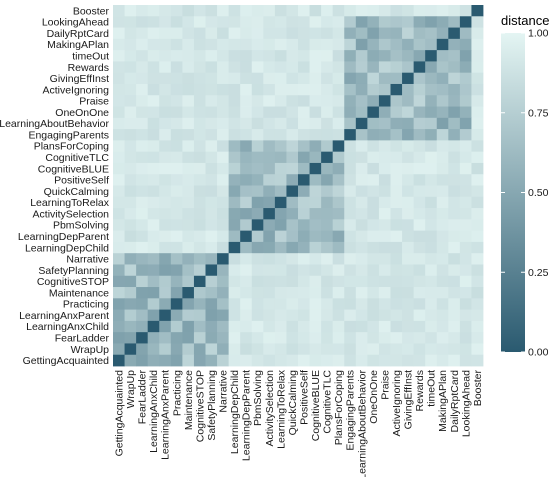 The height and width of the screenshot is (482, 550). What do you see at coordinates (94, 102) in the screenshot?
I see `y-tick-label: Praise` at bounding box center [94, 102].